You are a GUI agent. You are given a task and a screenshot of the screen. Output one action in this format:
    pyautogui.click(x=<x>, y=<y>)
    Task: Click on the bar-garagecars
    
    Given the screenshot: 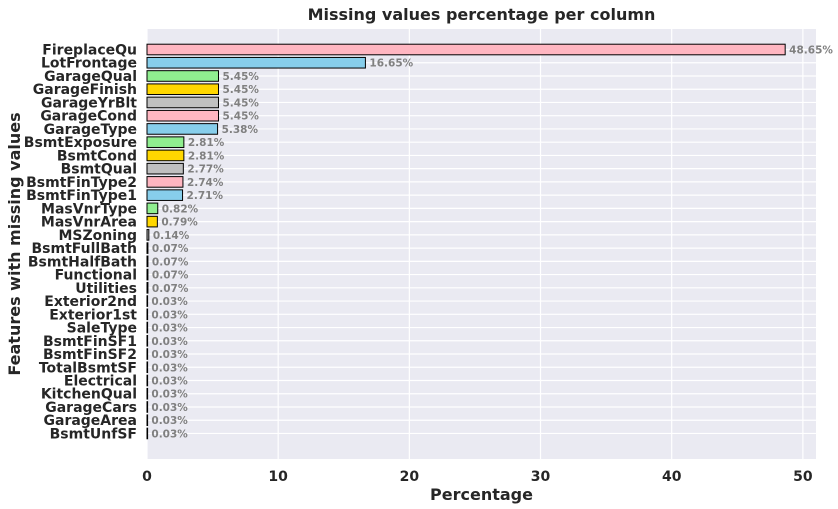 What is the action you would take?
    pyautogui.click(x=147, y=407)
    